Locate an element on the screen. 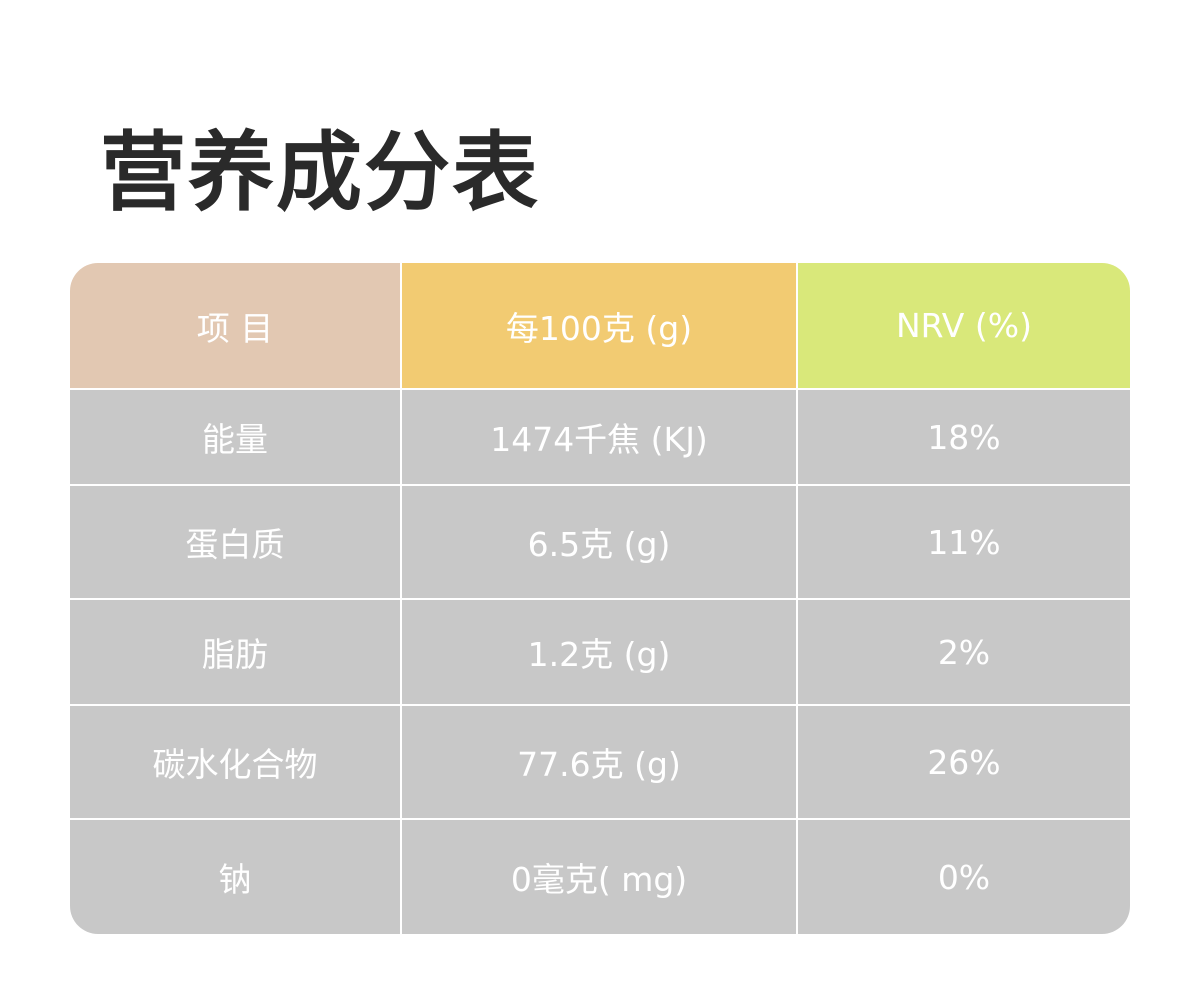 The width and height of the screenshot is (1200, 999). table-cell: 1.2克 (g) is located at coordinates (599, 652).